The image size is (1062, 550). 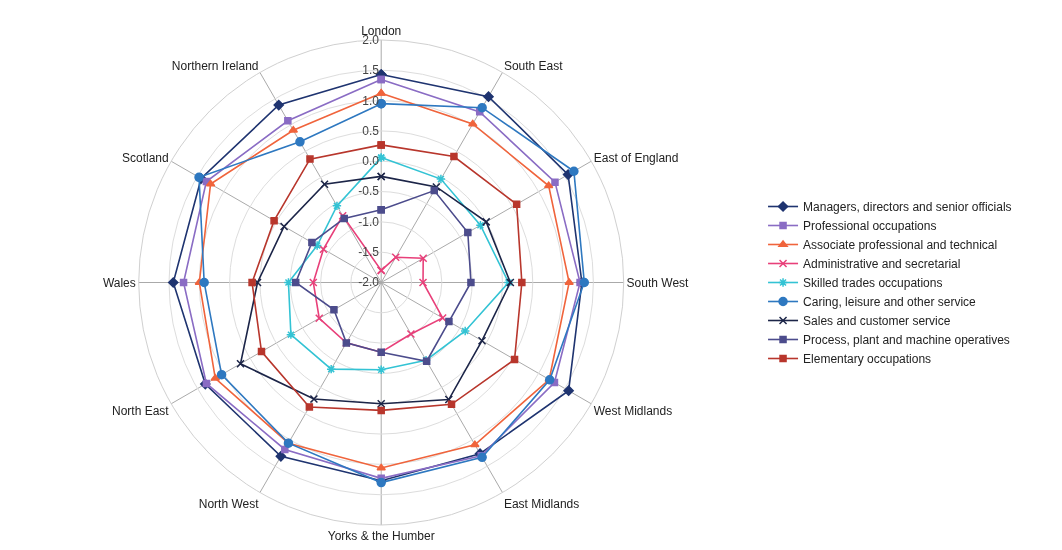 What do you see at coordinates (900, 245) in the screenshot?
I see `legend-label: Associate professional and technical` at bounding box center [900, 245].